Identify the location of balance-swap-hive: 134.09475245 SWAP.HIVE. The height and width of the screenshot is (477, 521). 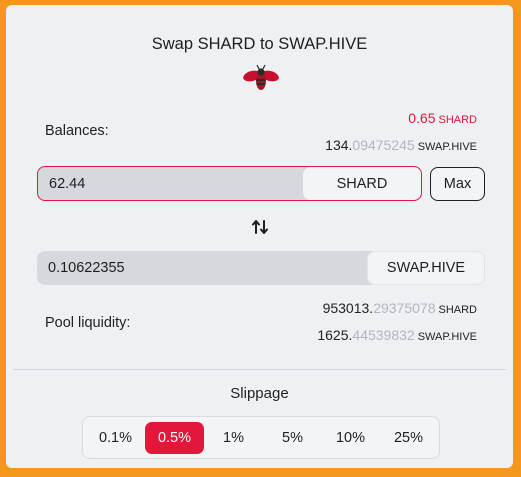
(401, 145).